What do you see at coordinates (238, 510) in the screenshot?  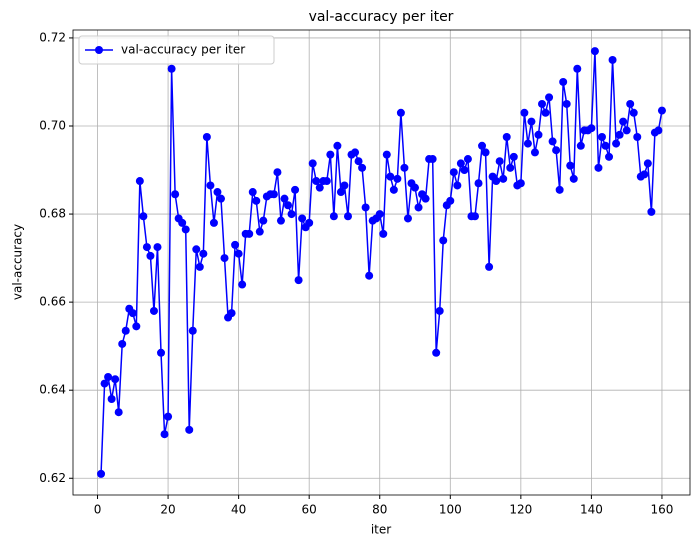 I see `x-tick-label: 40` at bounding box center [238, 510].